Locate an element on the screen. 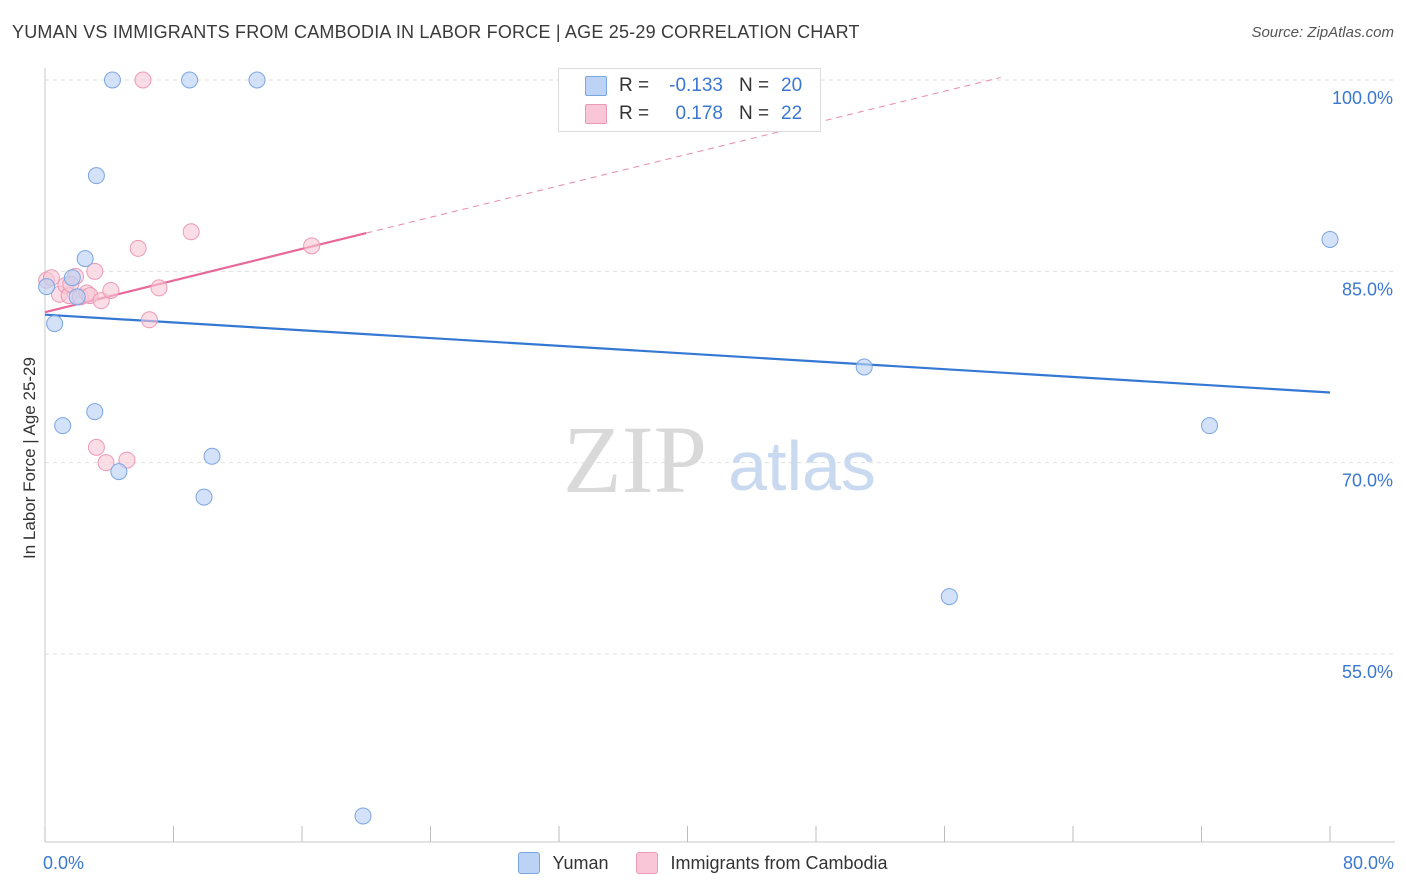 The height and width of the screenshot is (892, 1406). stats-legend: R = -0.133 N = 20 R = 0.178 N = 22 is located at coordinates (689, 100).